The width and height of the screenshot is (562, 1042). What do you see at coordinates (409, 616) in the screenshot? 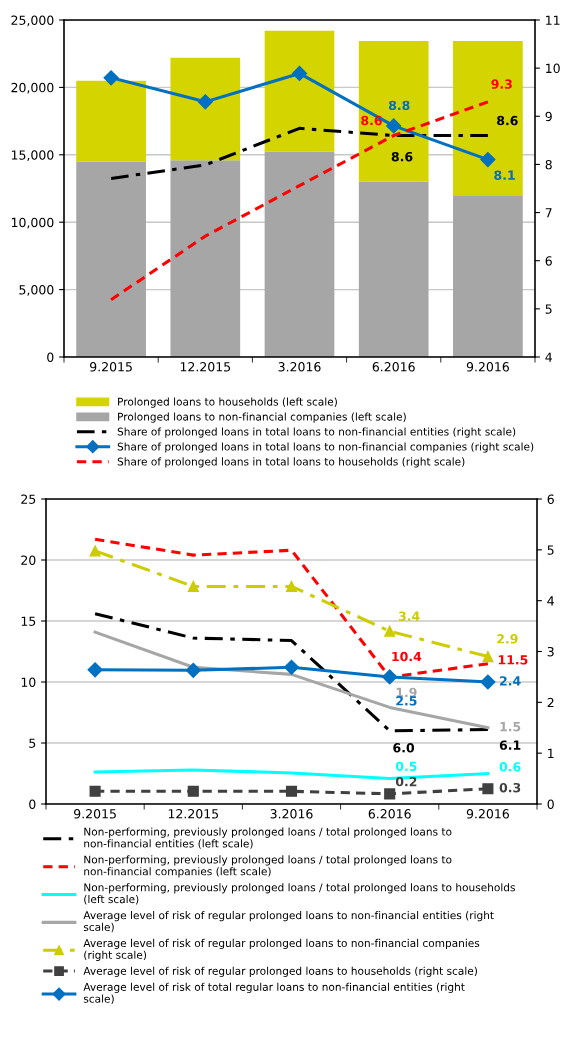
I see `data-label: 3.4` at bounding box center [409, 616].